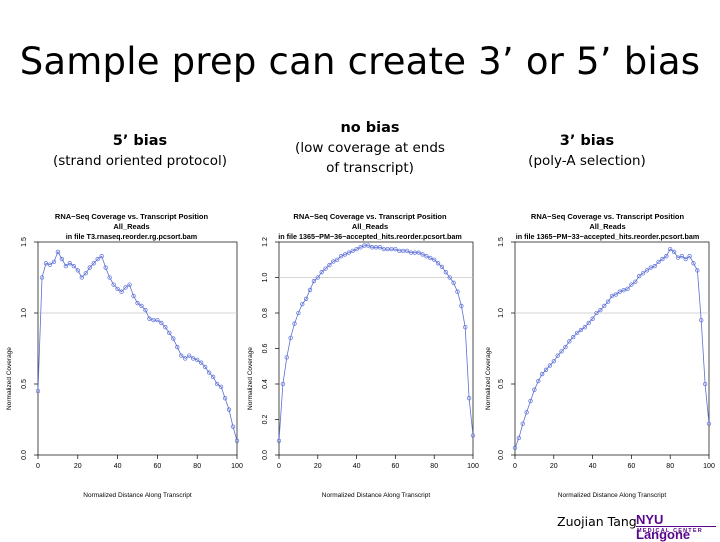 Image resolution: width=720 pixels, height=542 pixels. I want to click on x-tick-label: 20, so click(554, 466).